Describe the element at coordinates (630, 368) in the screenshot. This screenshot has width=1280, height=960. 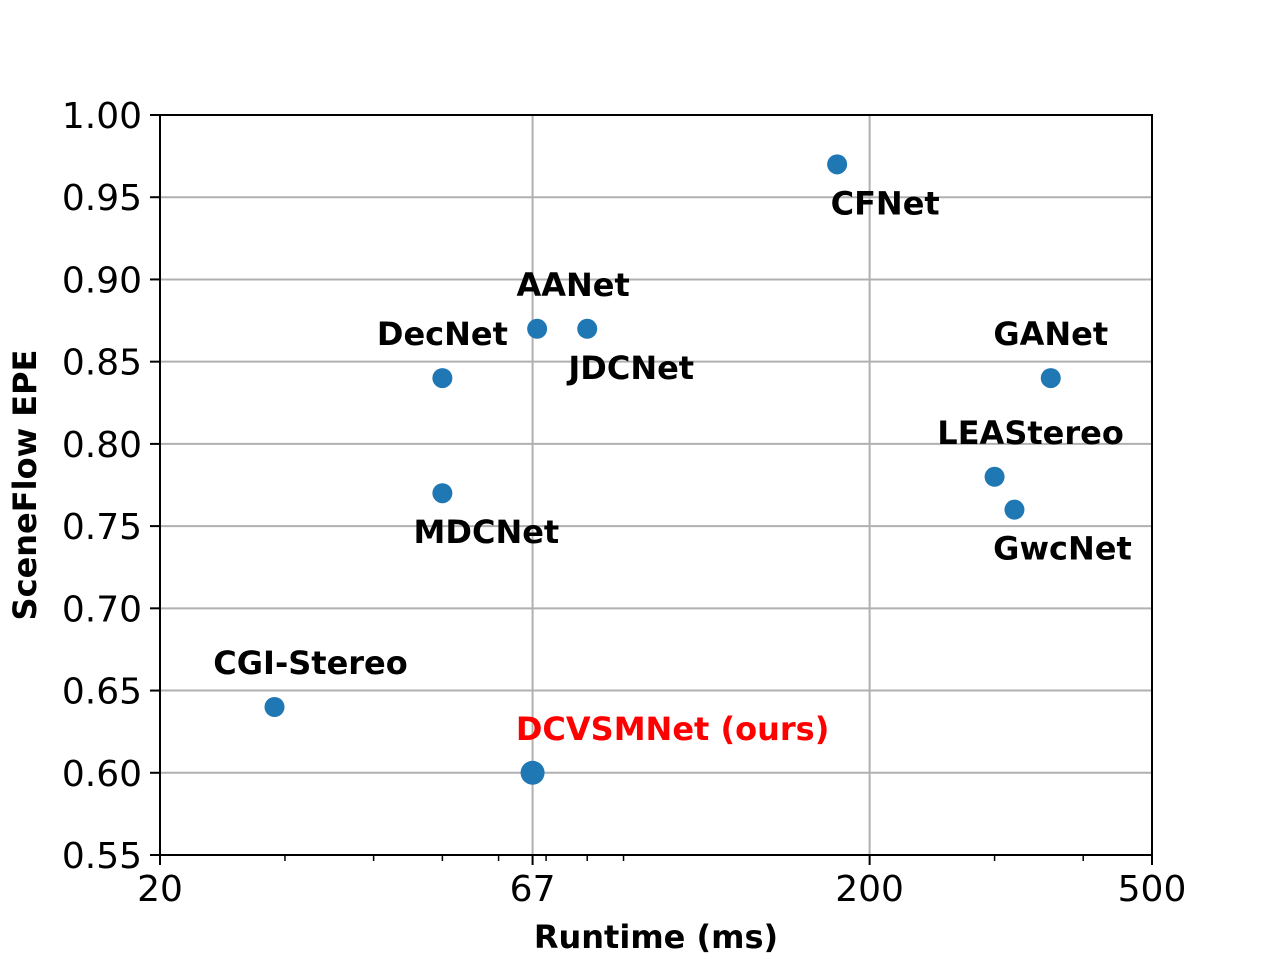
I see `point-label: JDCNet` at that location.